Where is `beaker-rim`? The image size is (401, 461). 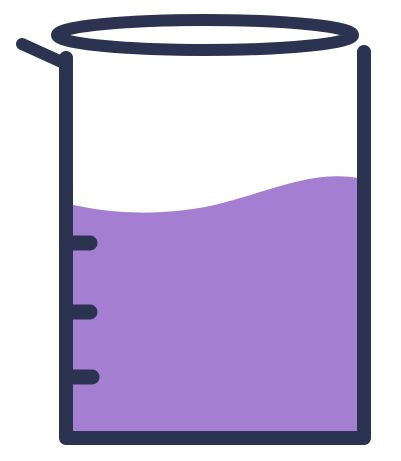
beaker-rim is located at coordinates (205, 35).